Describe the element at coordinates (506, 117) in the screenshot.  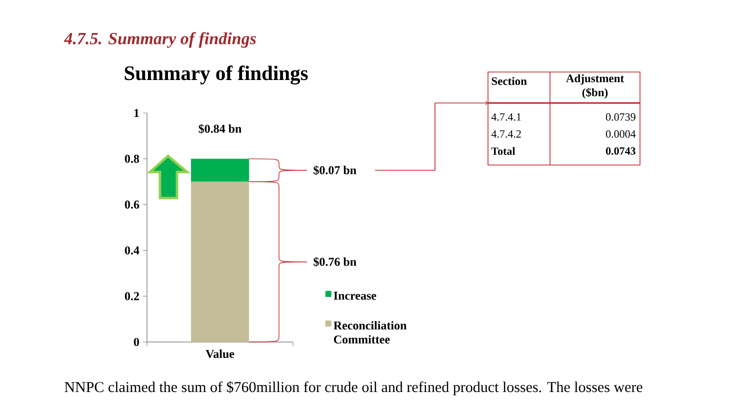
I see `text: 4.7.4.1` at that location.